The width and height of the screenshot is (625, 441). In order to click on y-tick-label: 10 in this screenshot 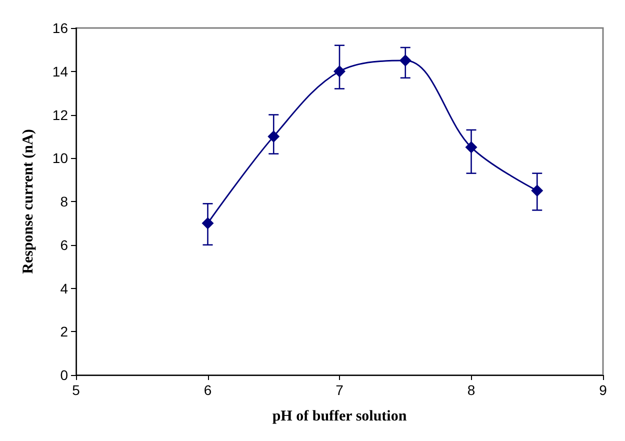, I will do `click(60, 158)`.